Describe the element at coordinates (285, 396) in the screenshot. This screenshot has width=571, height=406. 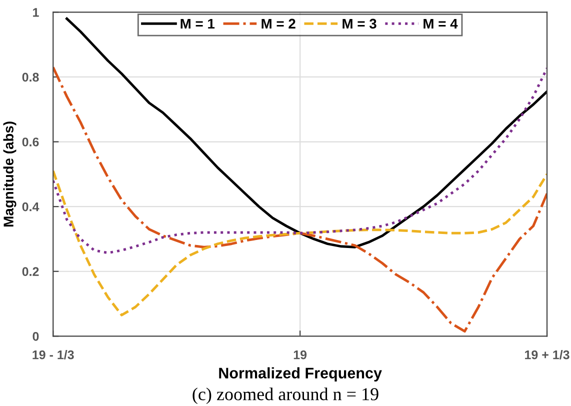
I see `text: (c) zoomed around n = 19` at that location.